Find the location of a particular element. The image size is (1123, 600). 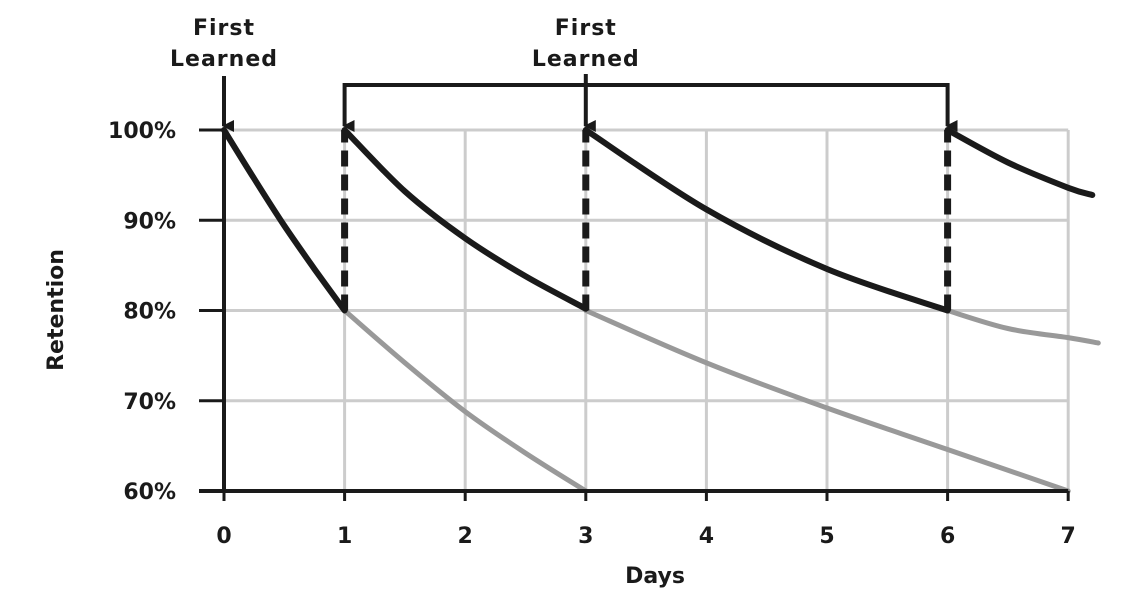

y-tick-label: 100% is located at coordinates (142, 131).